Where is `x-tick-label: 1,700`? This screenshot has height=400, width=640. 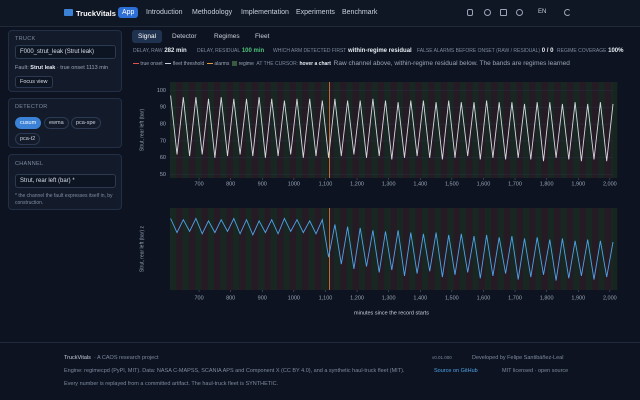
x-tick-label: 1,700 is located at coordinates (515, 298).